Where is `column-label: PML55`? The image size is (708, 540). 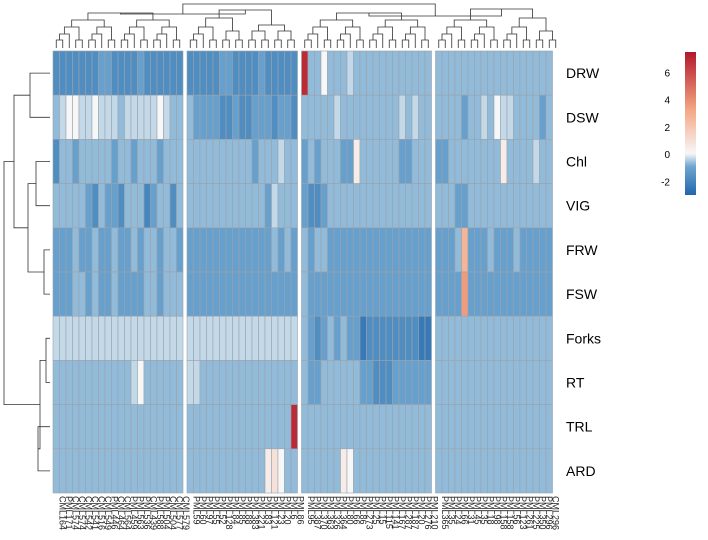 column-label: PML55 is located at coordinates (216, 510).